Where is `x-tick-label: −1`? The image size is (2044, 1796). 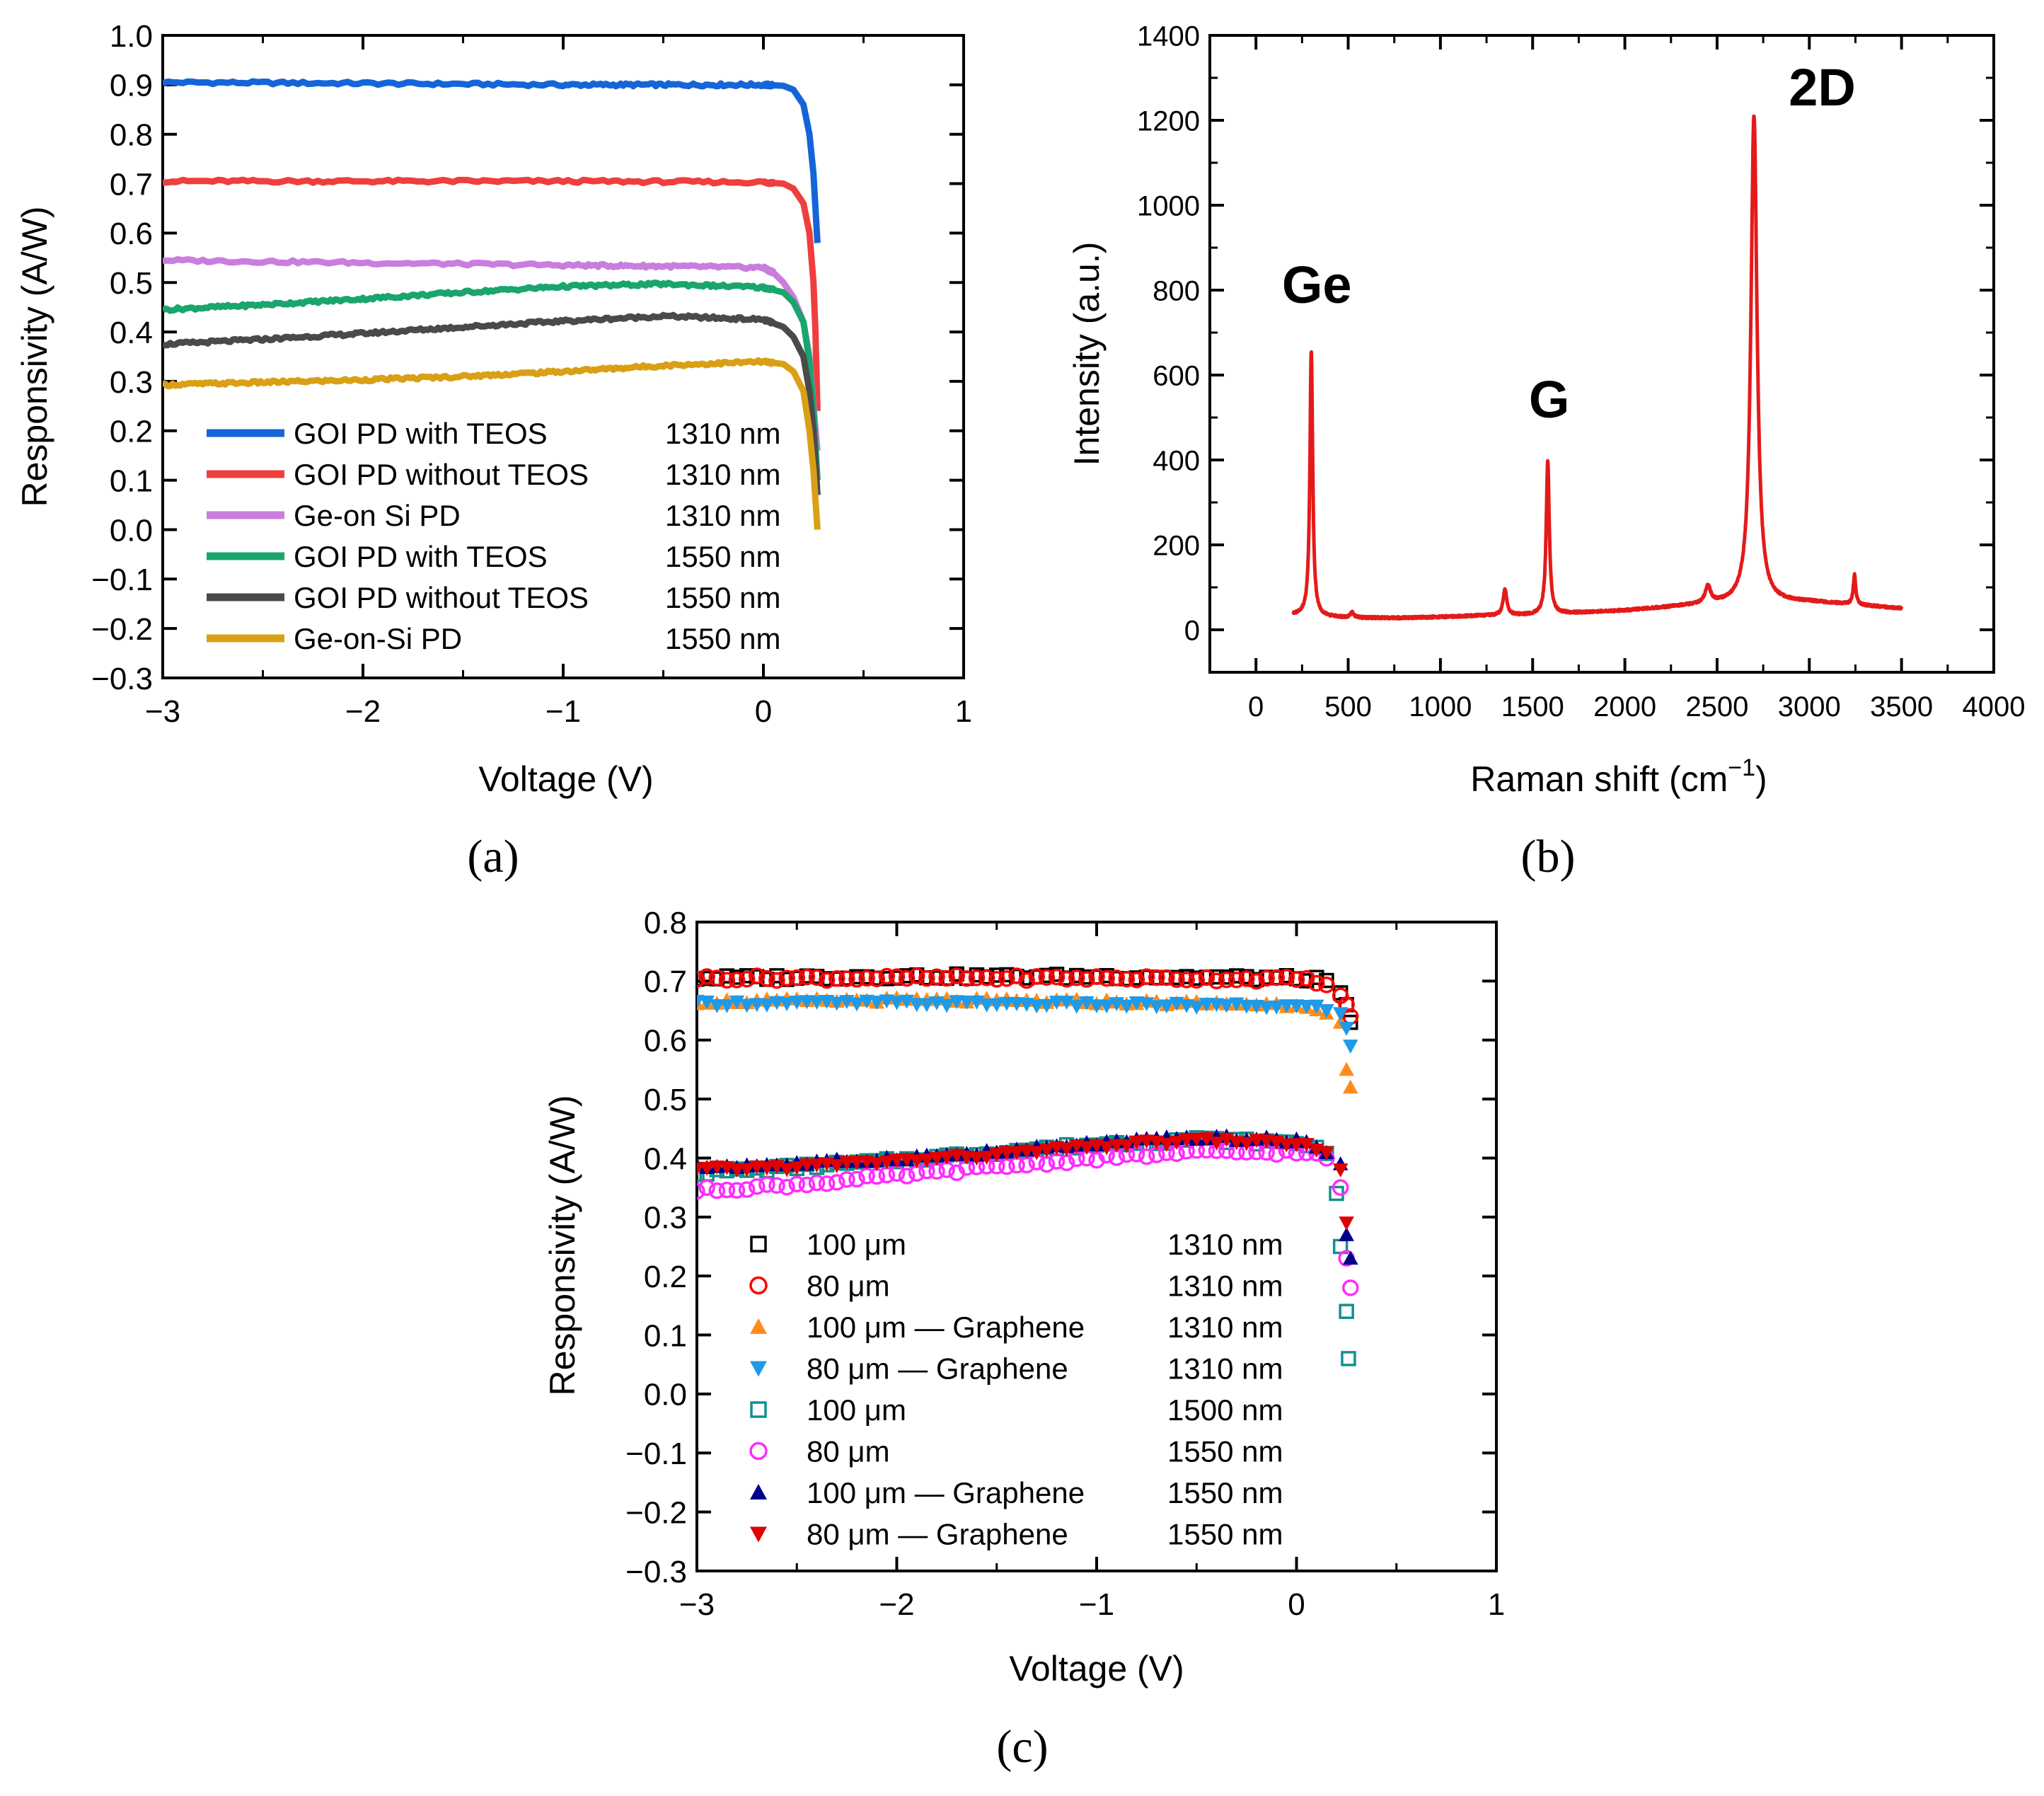
x-tick-label: −1 is located at coordinates (1096, 1605).